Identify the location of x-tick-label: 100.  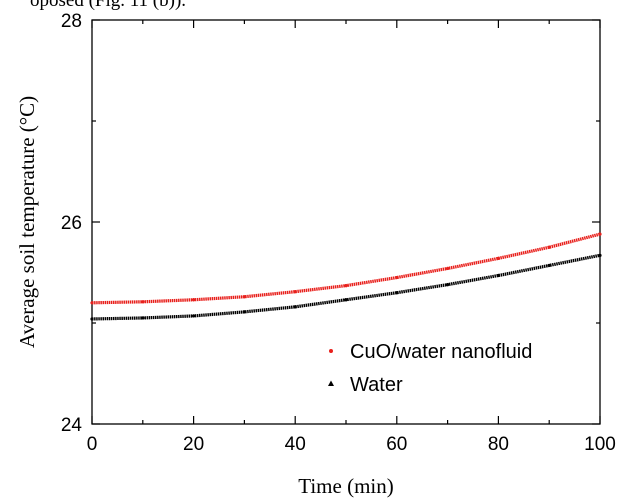
(600, 444).